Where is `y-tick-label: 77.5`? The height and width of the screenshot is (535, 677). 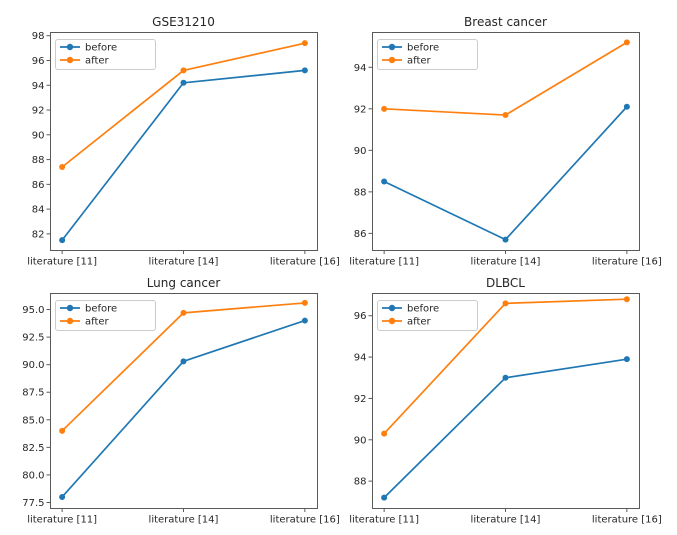 y-tick-label: 77.5 is located at coordinates (33, 503).